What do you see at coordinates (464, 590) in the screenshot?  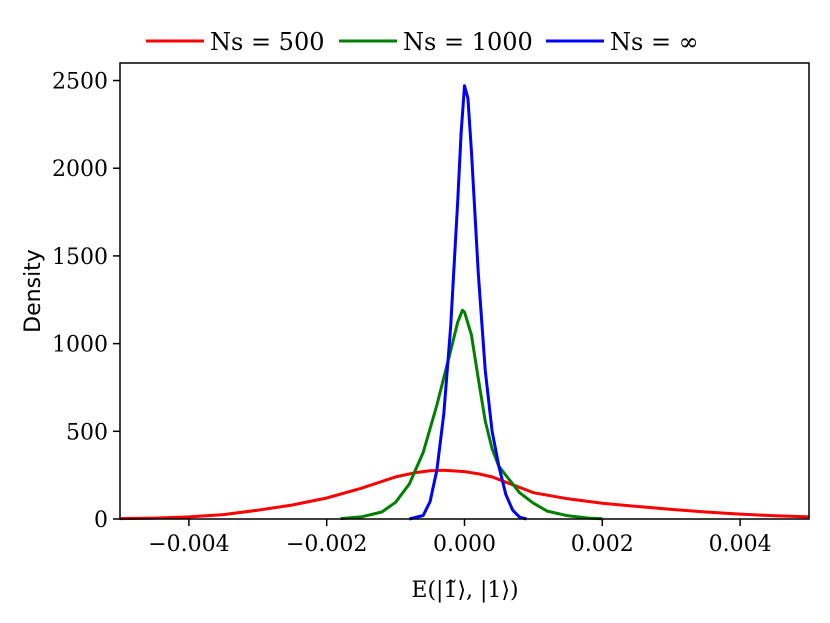 I see `x-axis-title: E(|1̃⟩, |1⟩)` at bounding box center [464, 590].